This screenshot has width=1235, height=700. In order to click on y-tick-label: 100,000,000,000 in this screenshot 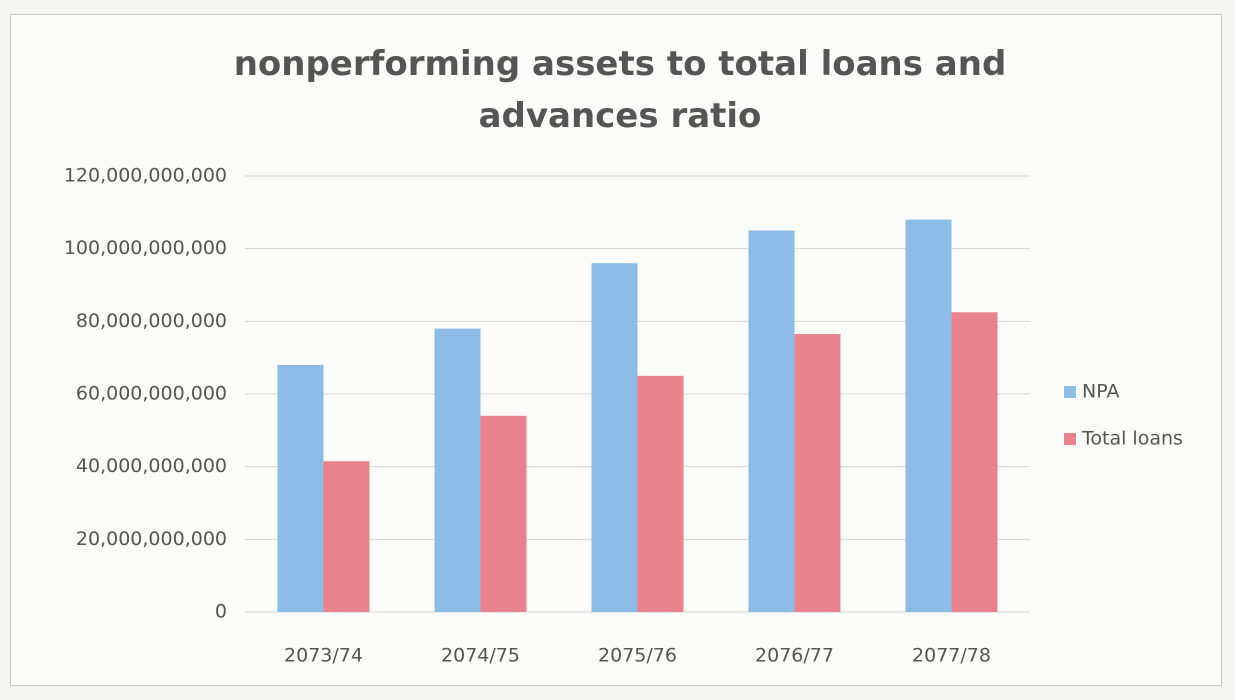, I will do `click(145, 248)`.